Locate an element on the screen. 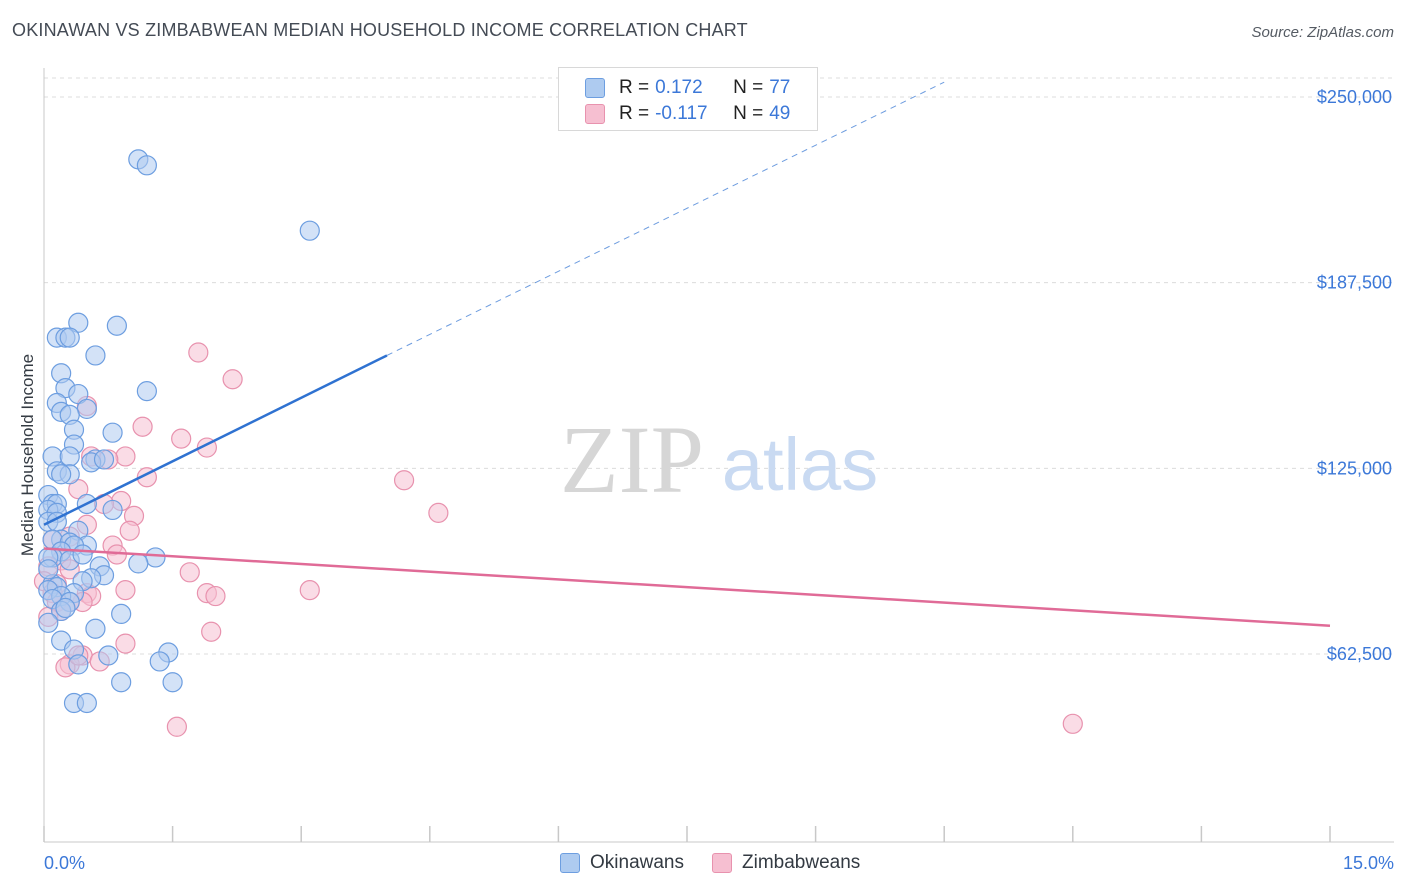  legend-r-value: 0.172 is located at coordinates (679, 87).